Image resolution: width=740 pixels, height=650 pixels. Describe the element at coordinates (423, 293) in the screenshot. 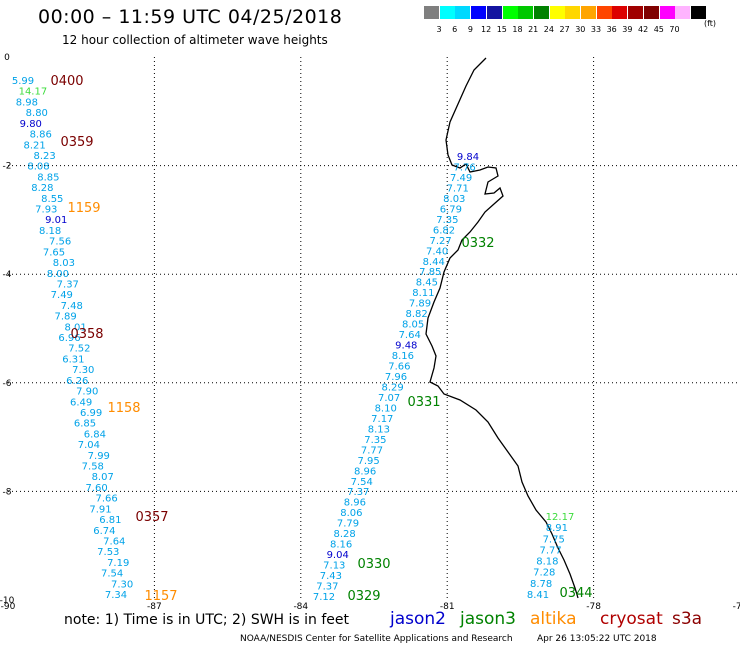

I see `swh-value-mid: 8.11` at that location.